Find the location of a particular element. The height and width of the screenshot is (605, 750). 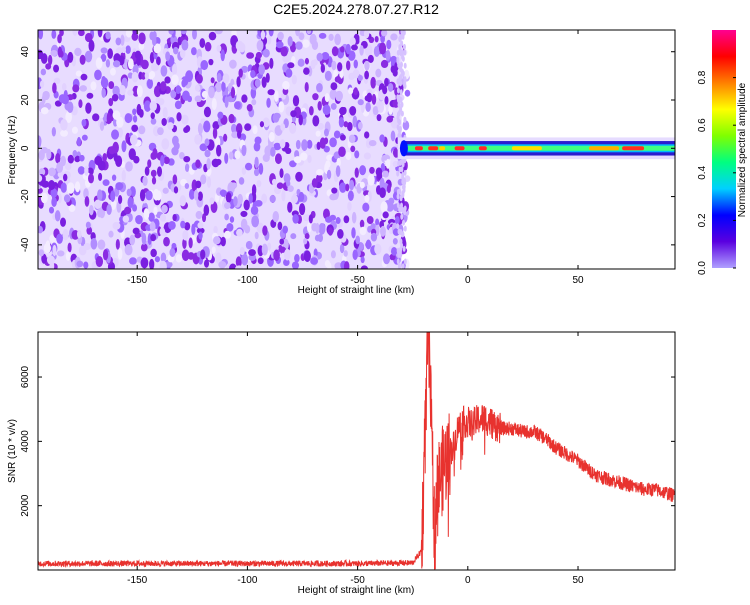

snr-x-tick-label: -150 is located at coordinates (137, 580).